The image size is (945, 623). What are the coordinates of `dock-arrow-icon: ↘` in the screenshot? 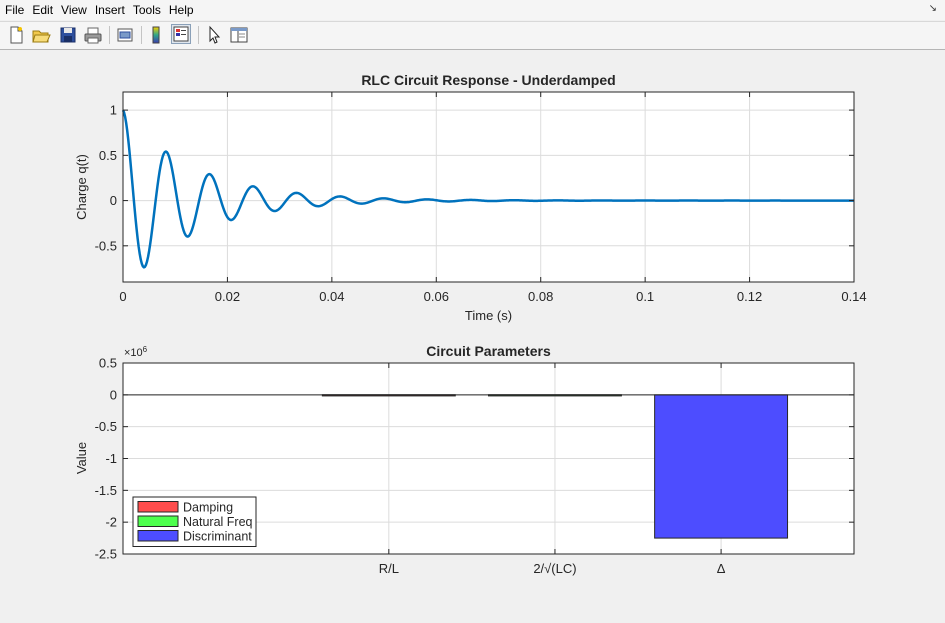 It's located at (932, 8).